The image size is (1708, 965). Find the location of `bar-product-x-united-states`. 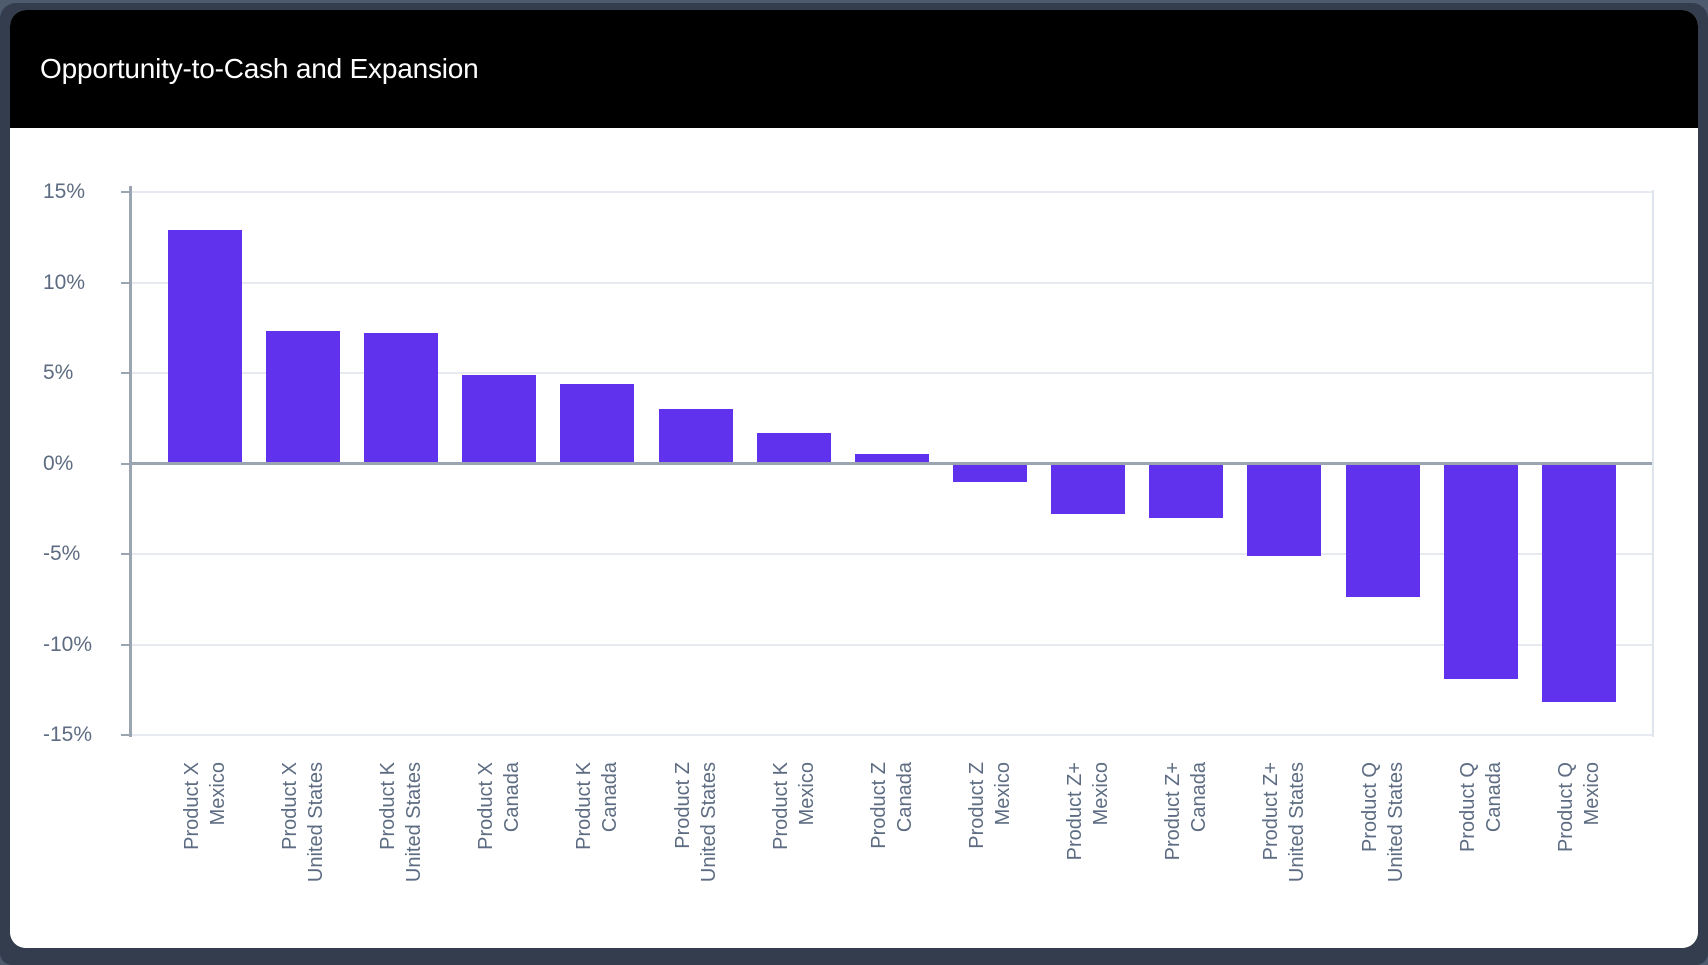

bar-product-x-united-states is located at coordinates (302, 397).